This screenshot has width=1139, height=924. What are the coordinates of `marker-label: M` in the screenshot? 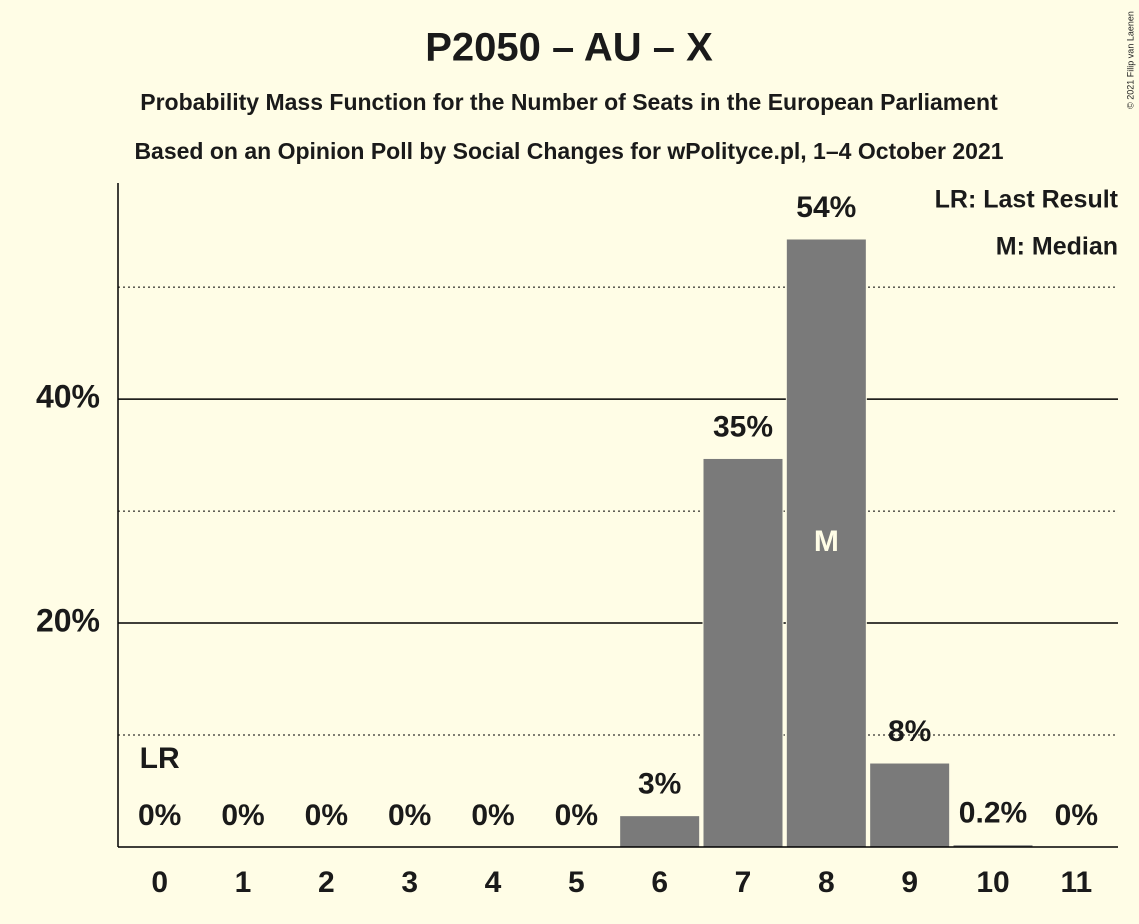 It's located at (826, 541).